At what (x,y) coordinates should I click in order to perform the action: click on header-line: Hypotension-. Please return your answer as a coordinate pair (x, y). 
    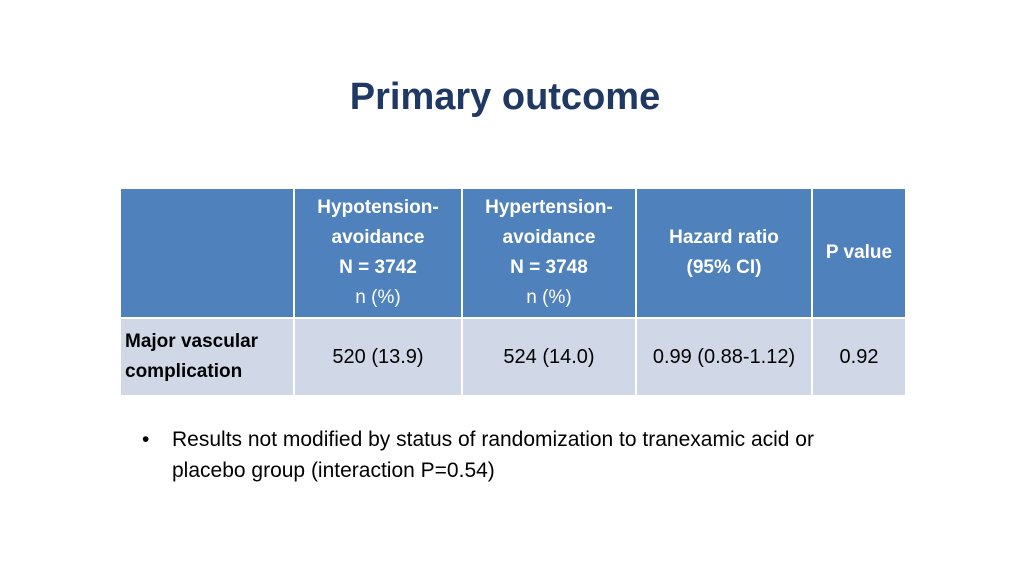
    Looking at the image, I should click on (378, 207).